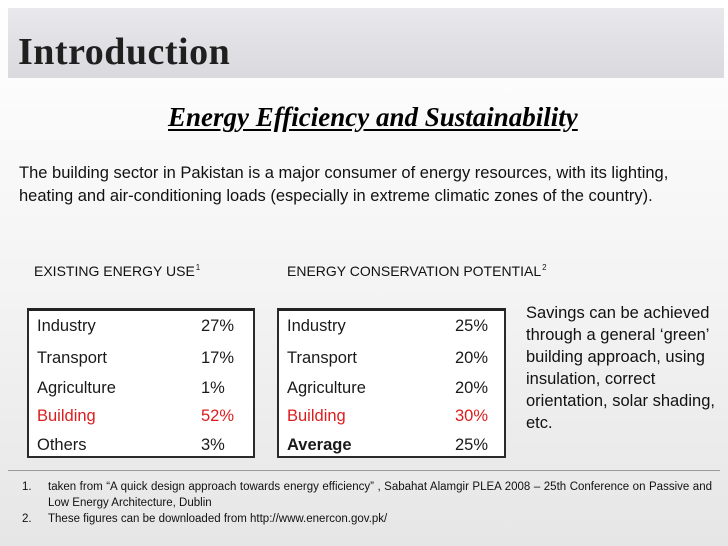  What do you see at coordinates (373, 117) in the screenshot?
I see `slide-subtitle: Energy Efficiency and Sustainability` at bounding box center [373, 117].